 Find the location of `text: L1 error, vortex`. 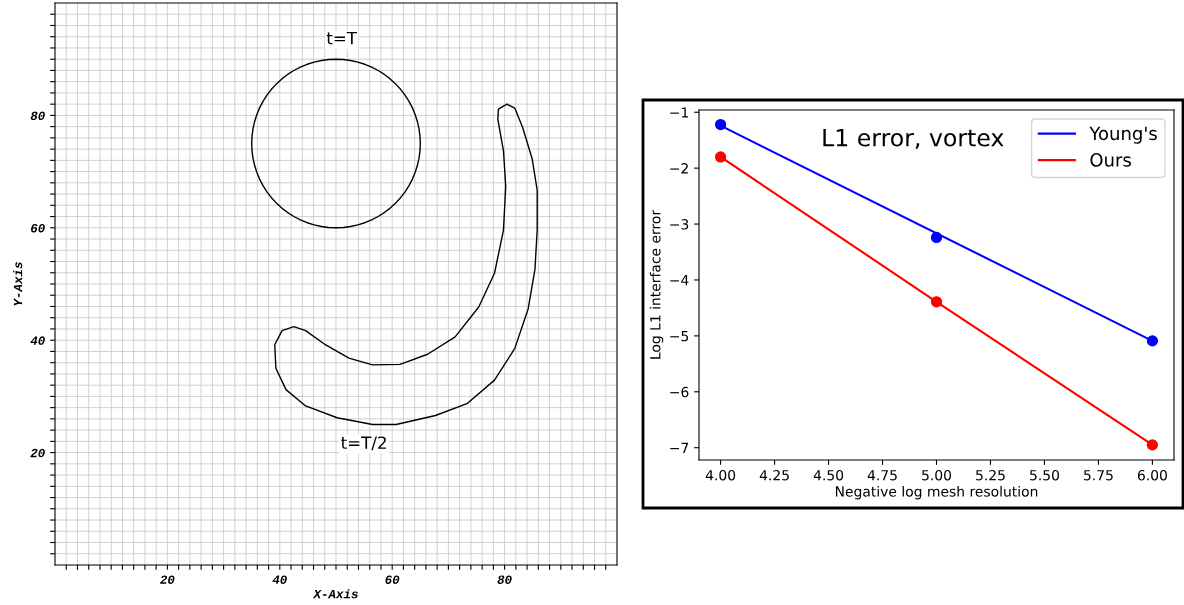

text: L1 error, vortex is located at coordinates (913, 139).